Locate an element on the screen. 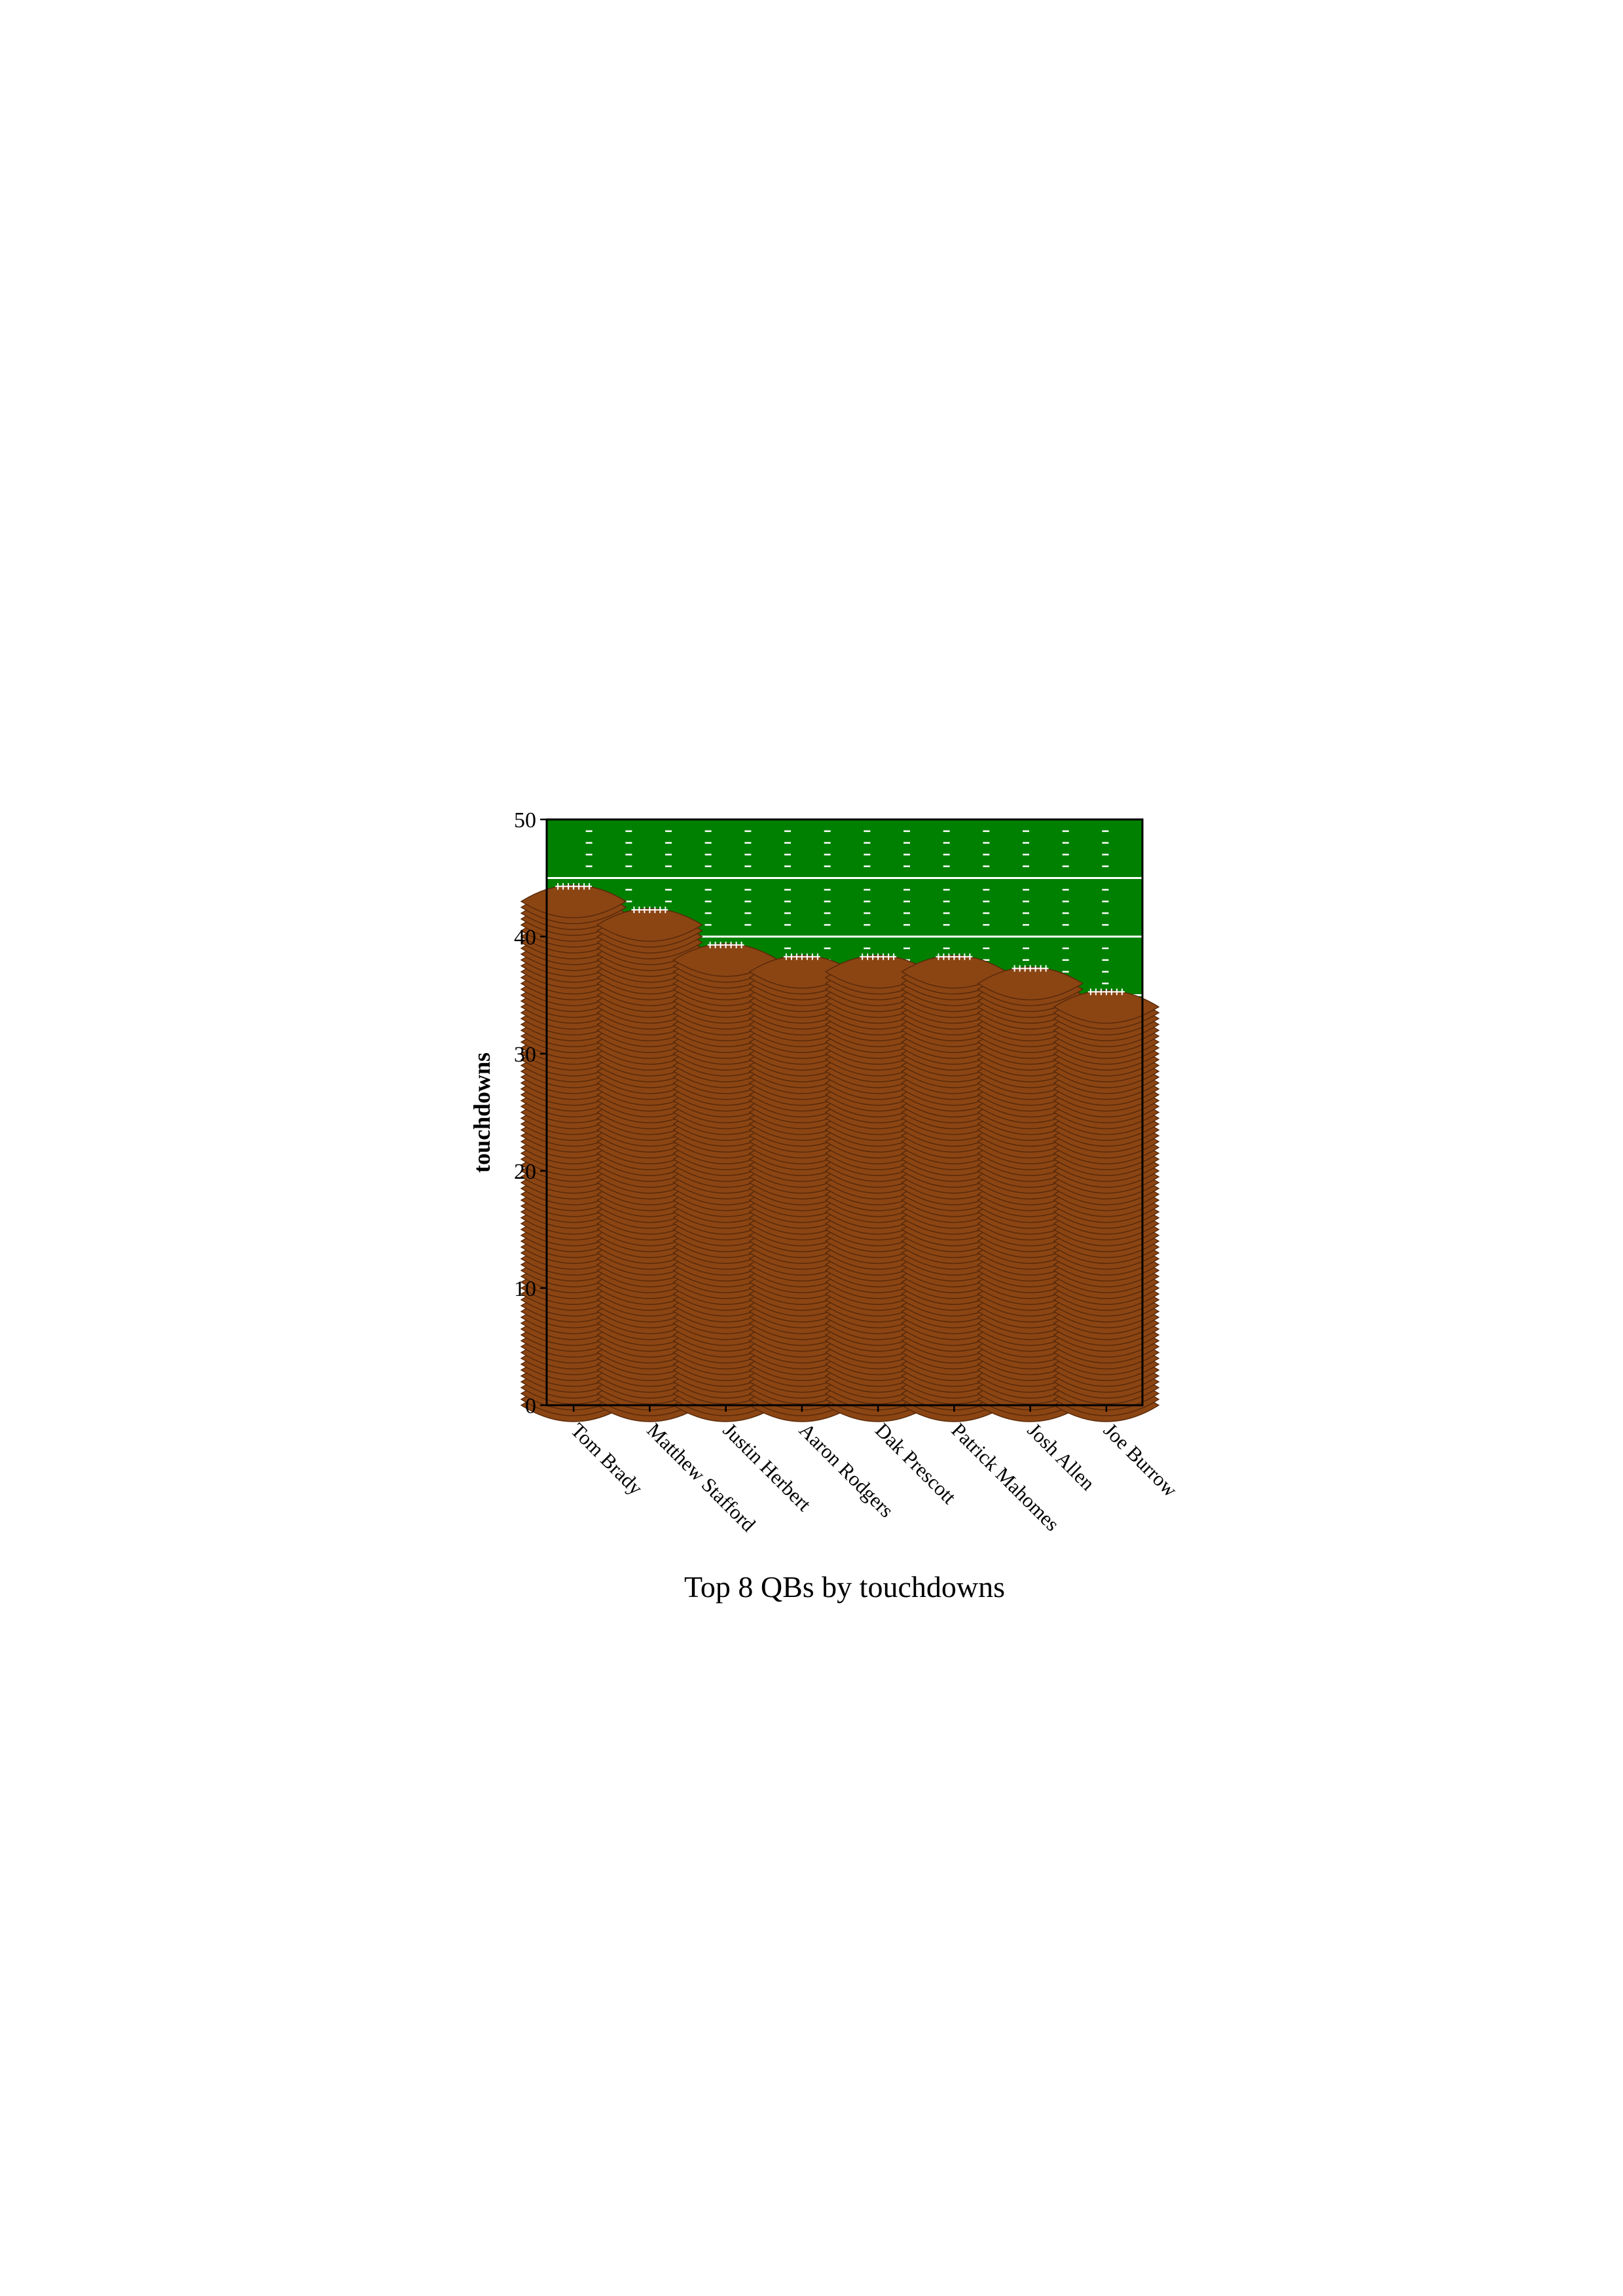  y-tick-label: 40 is located at coordinates (525, 937).